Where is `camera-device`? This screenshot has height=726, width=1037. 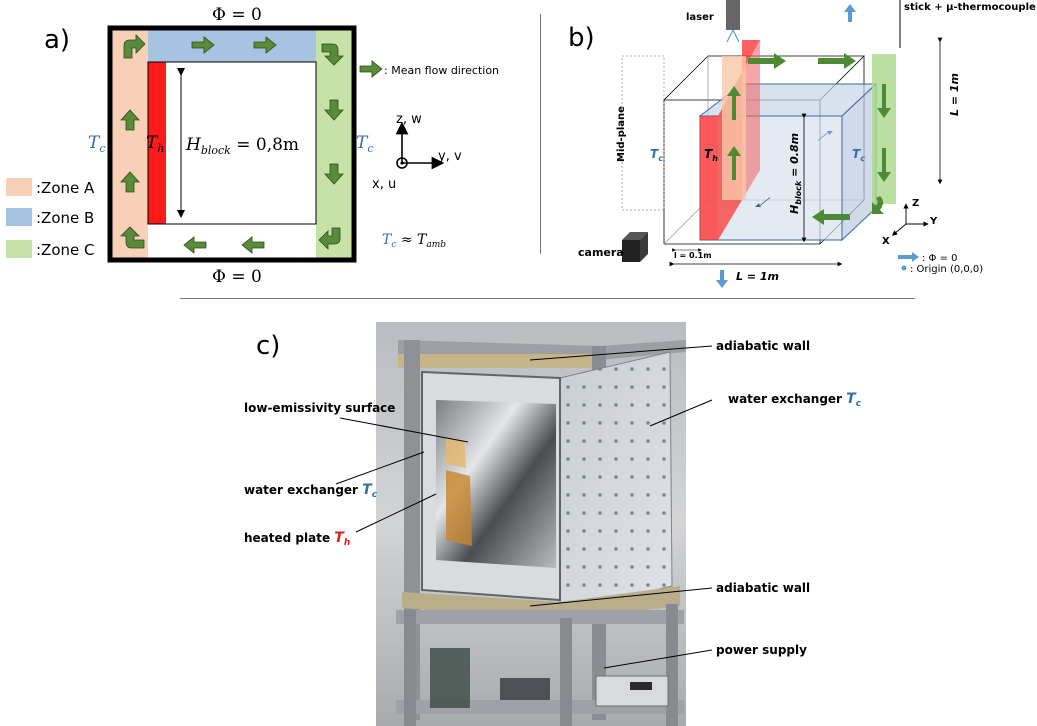
camera-device is located at coordinates (635, 247).